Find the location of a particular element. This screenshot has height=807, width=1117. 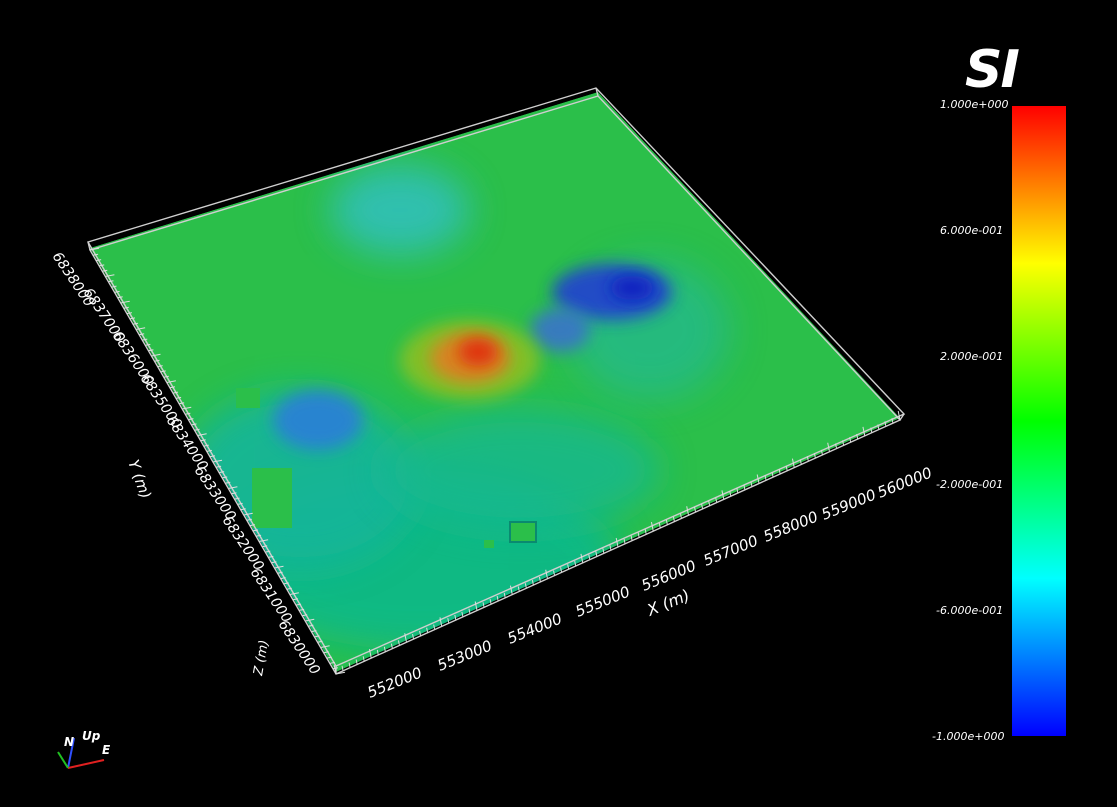

colorbar-label: 6.000e-001 is located at coordinates (972, 230).